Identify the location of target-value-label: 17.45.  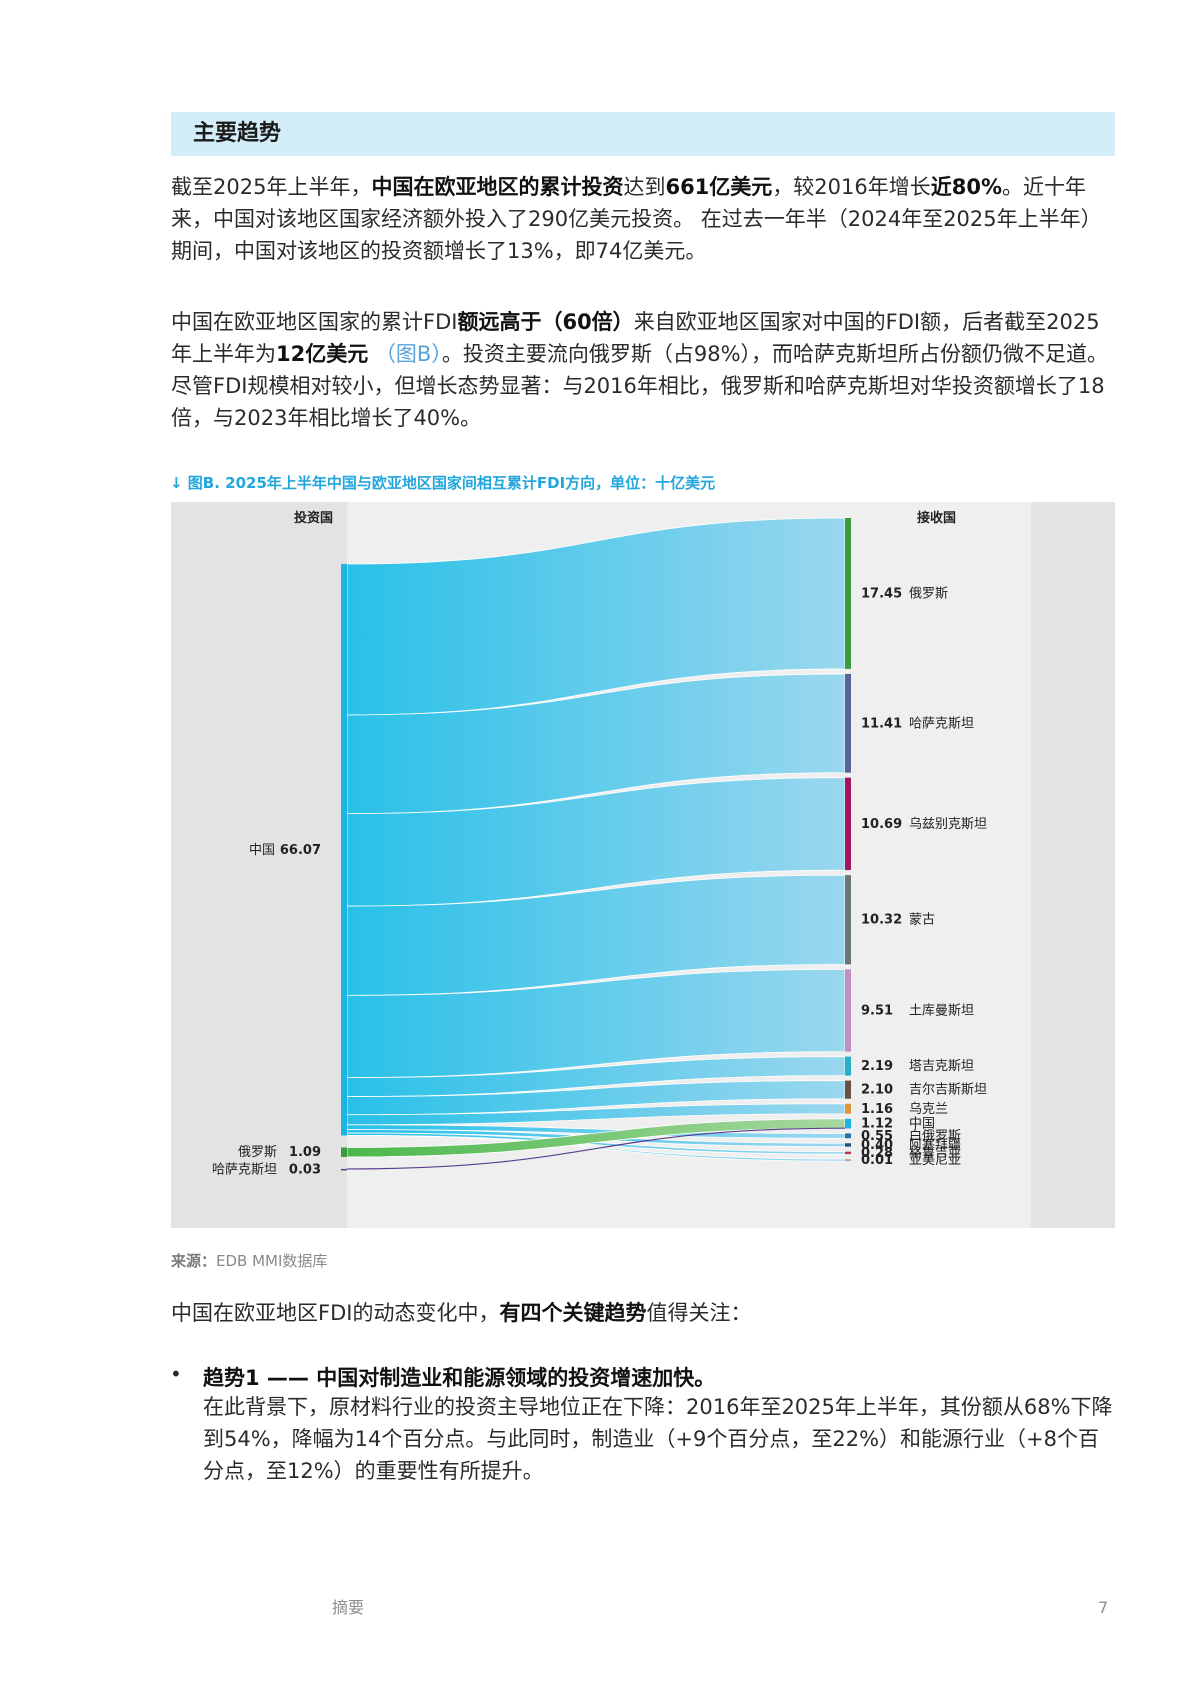
(881, 593).